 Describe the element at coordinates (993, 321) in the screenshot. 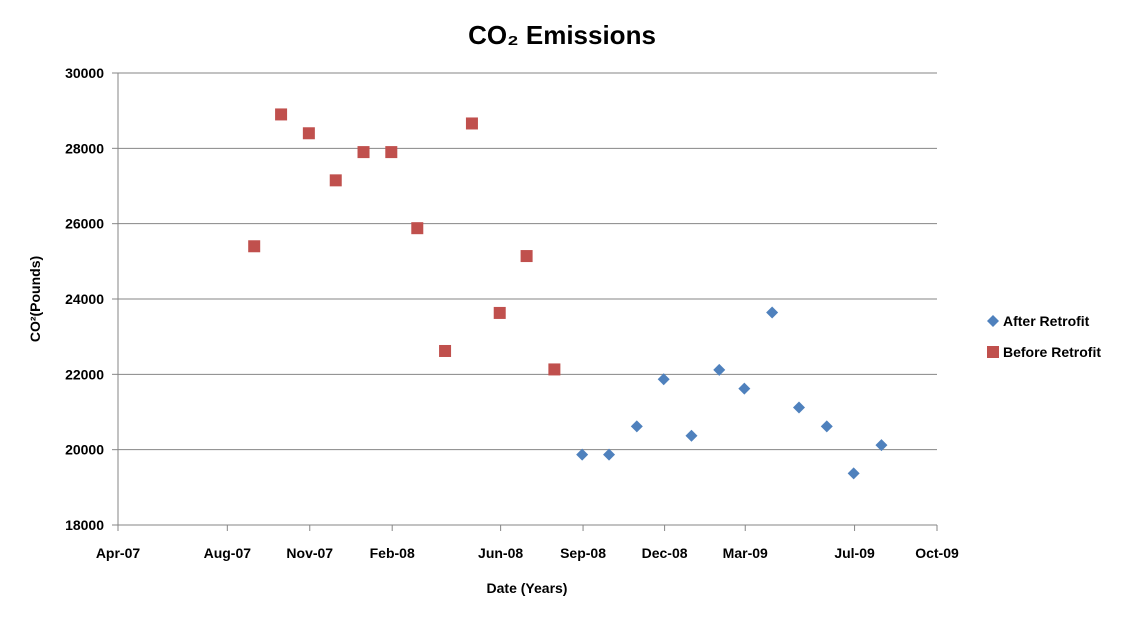

I see `legend-marker-after-retrofit` at that location.